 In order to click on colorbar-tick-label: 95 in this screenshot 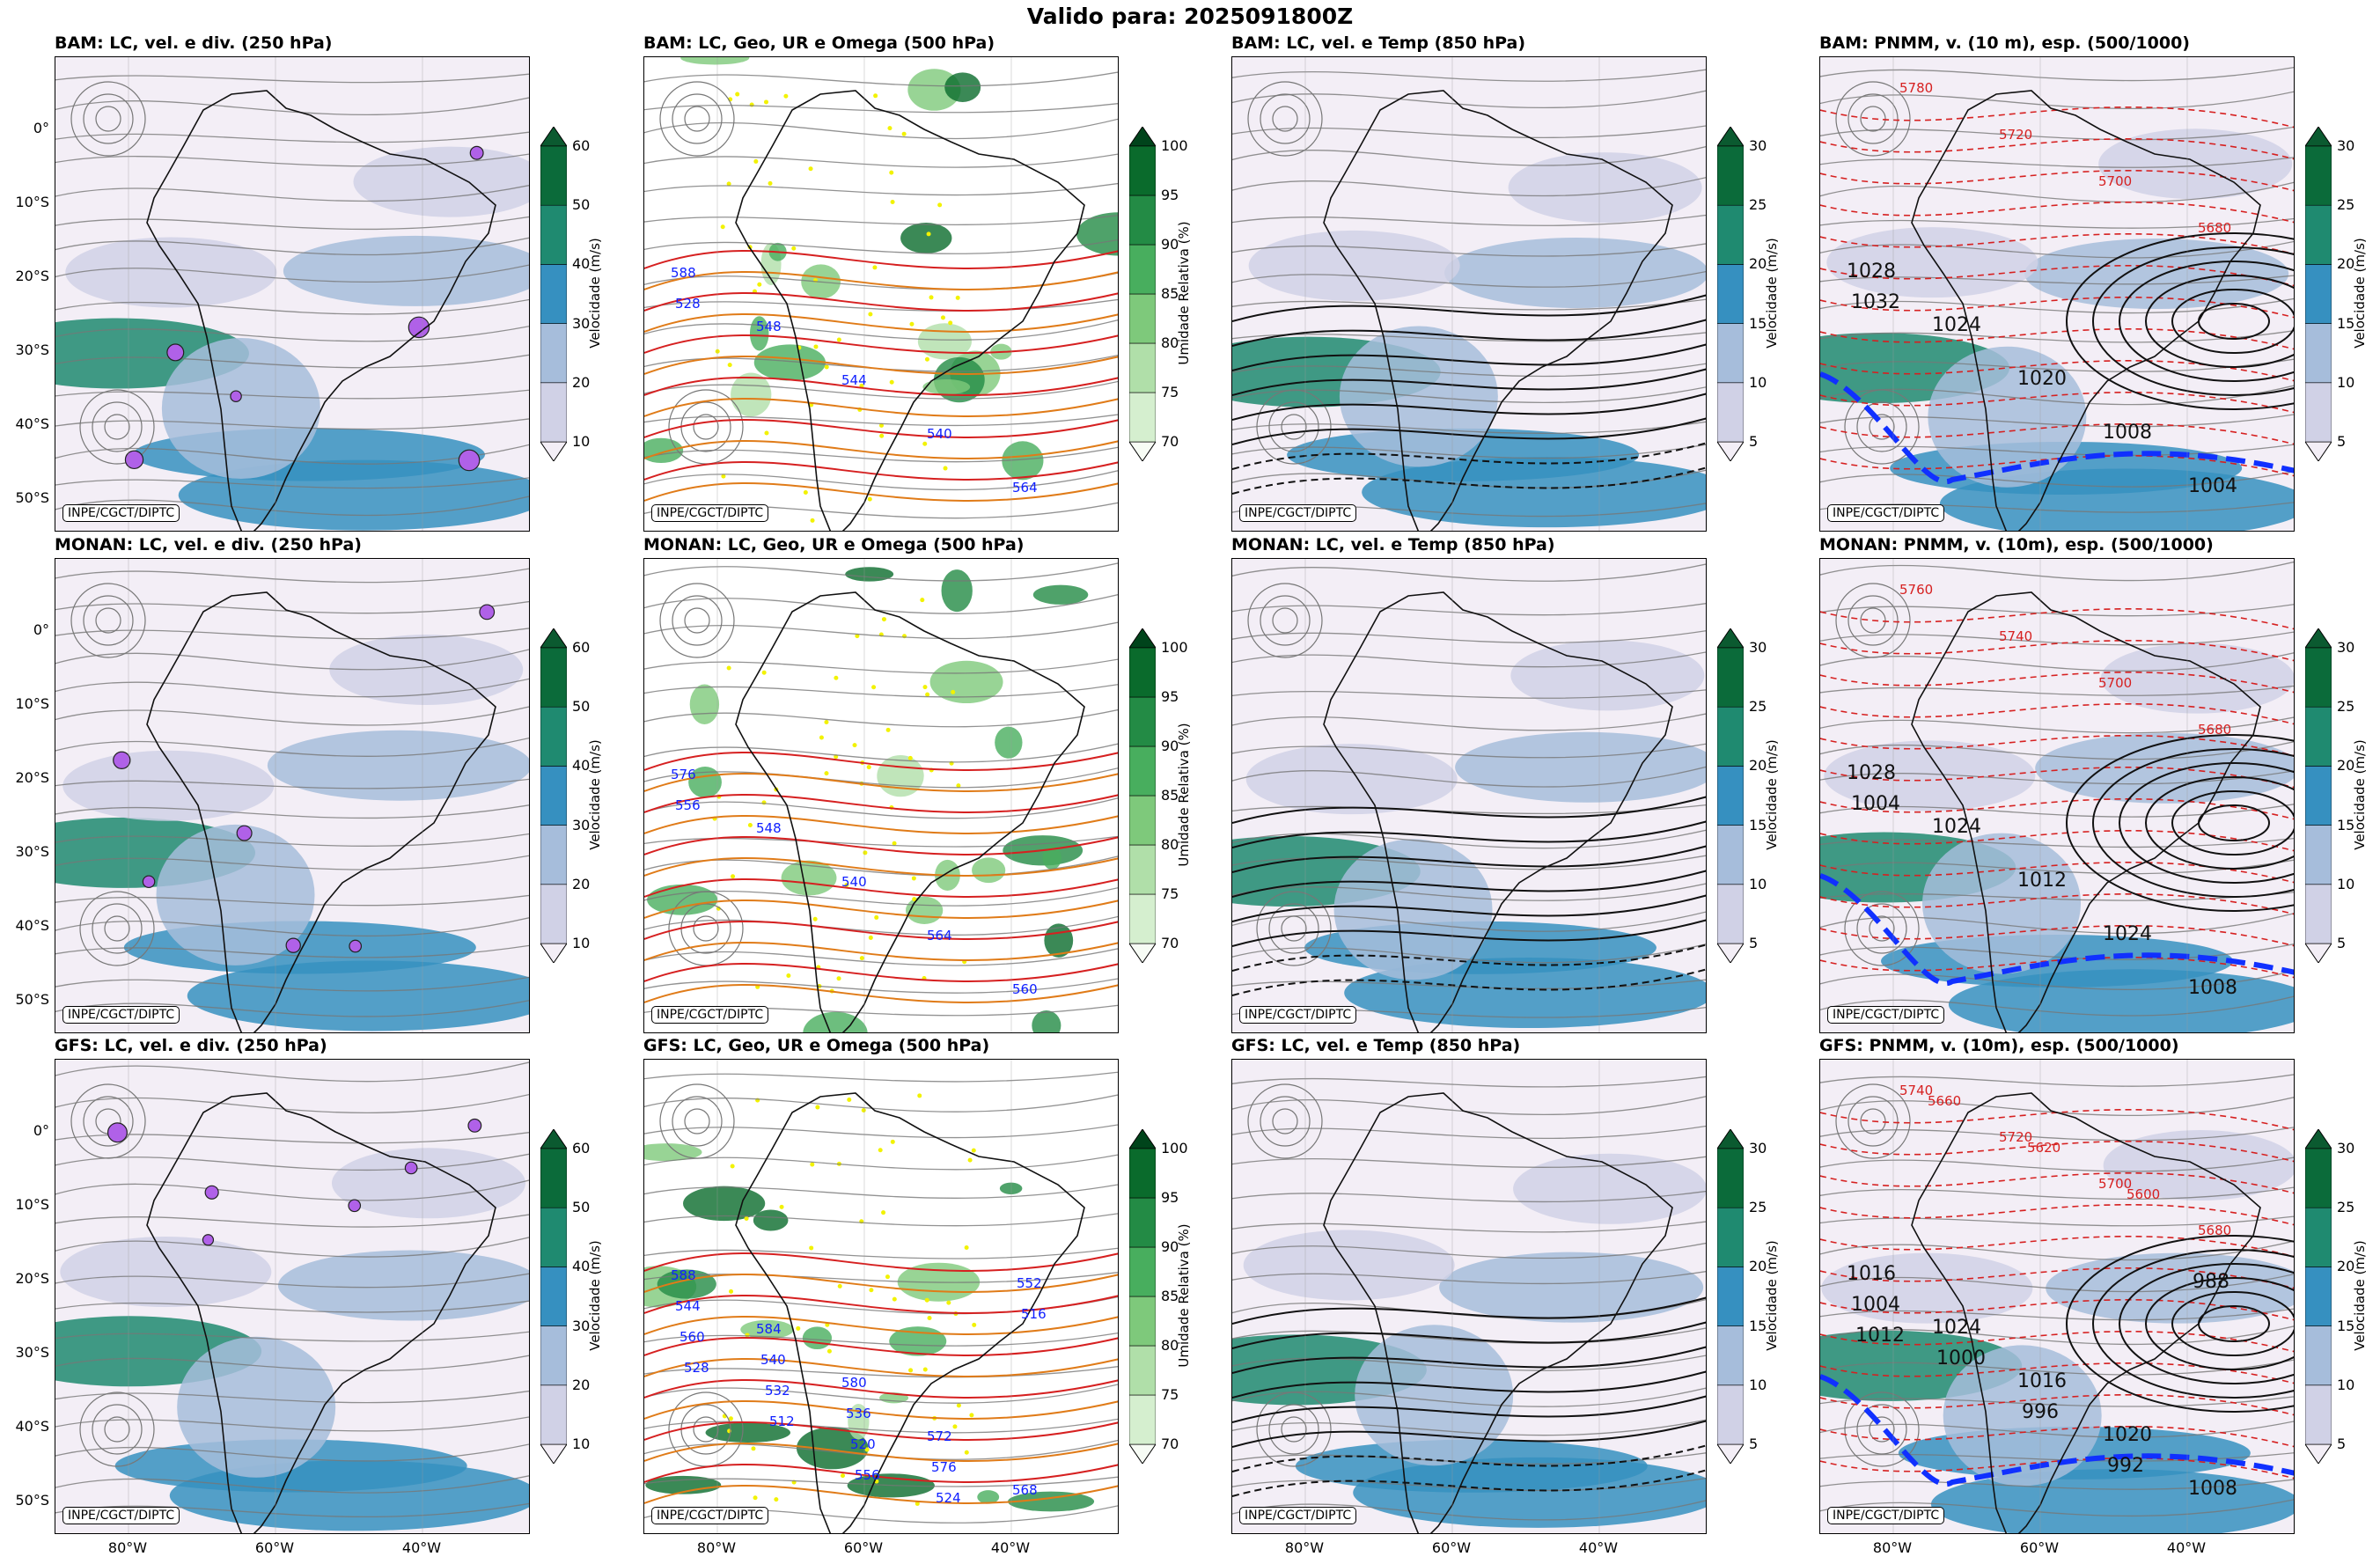, I will do `click(1170, 1198)`.